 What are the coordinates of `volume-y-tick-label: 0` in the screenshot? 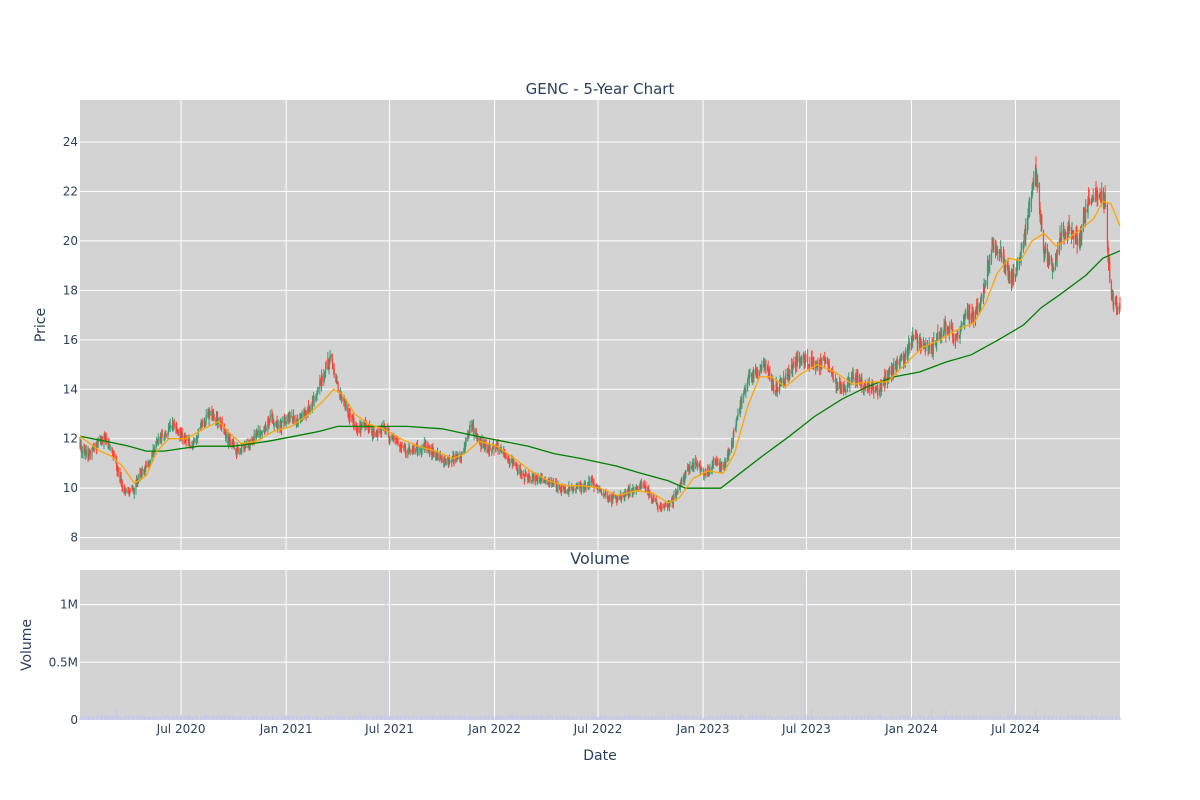 It's located at (74, 720).